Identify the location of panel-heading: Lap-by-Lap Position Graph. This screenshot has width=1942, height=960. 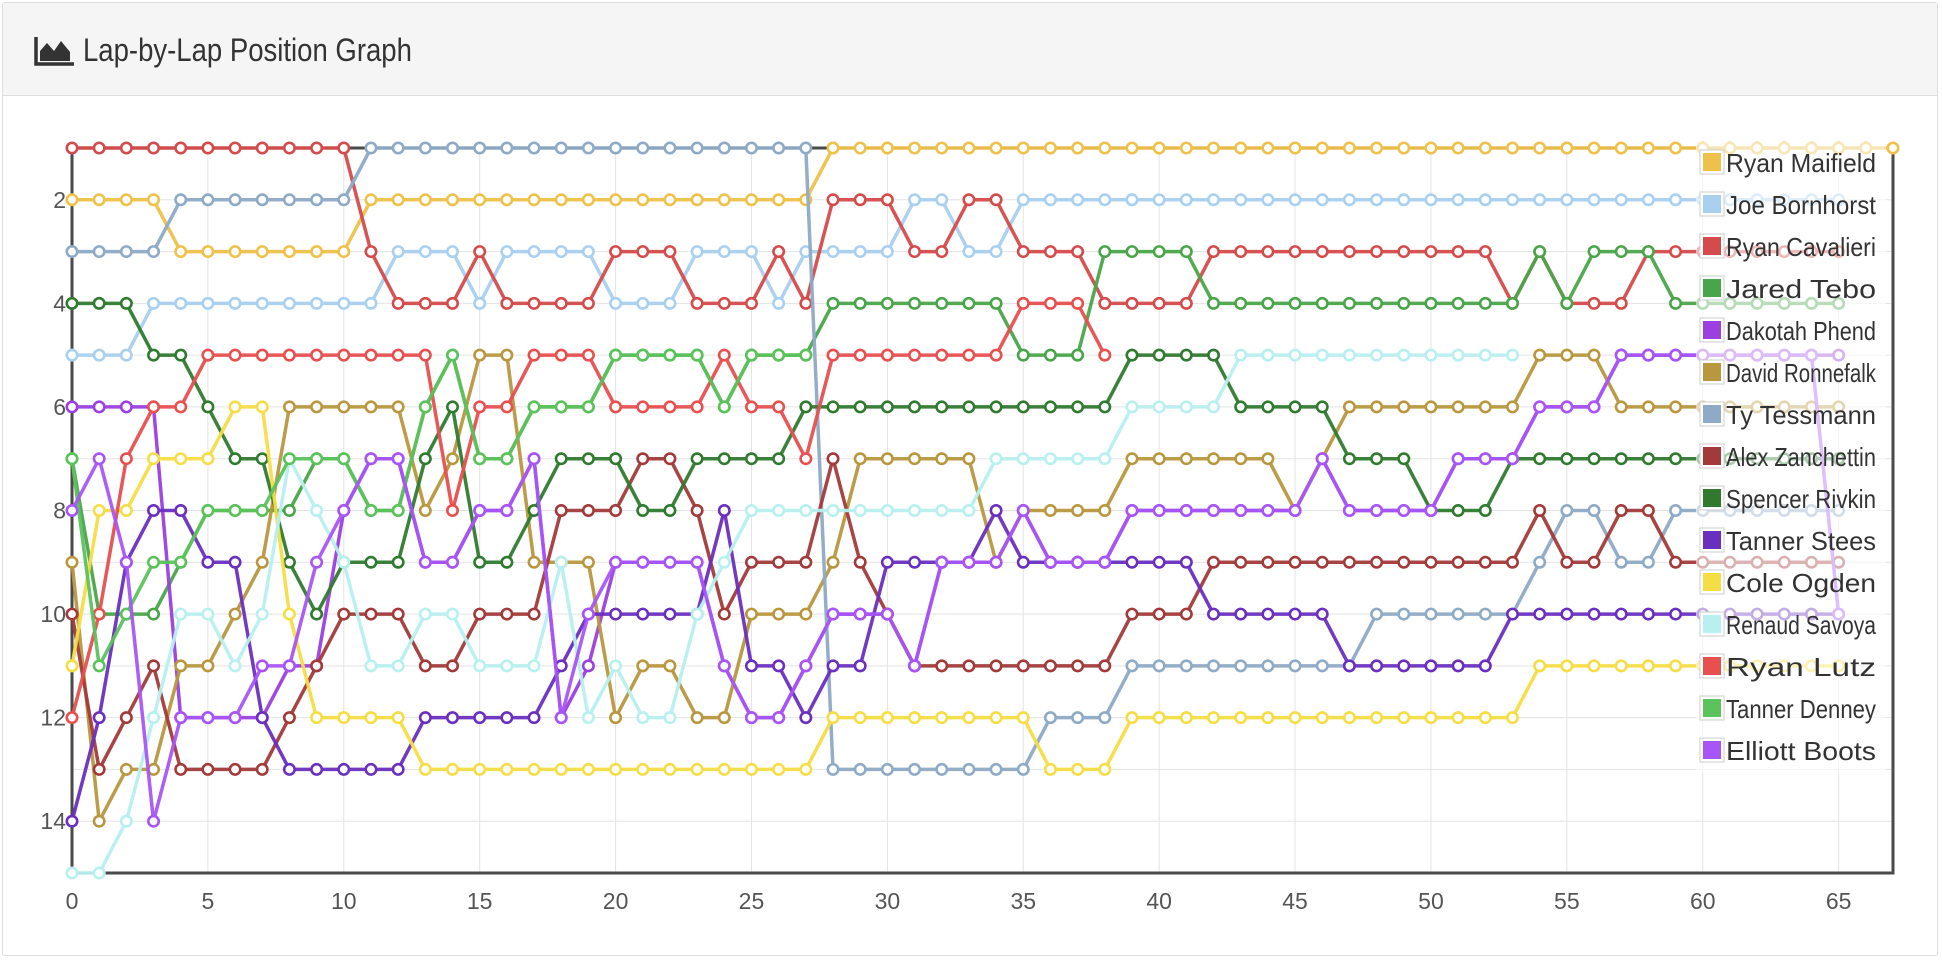
(970, 49).